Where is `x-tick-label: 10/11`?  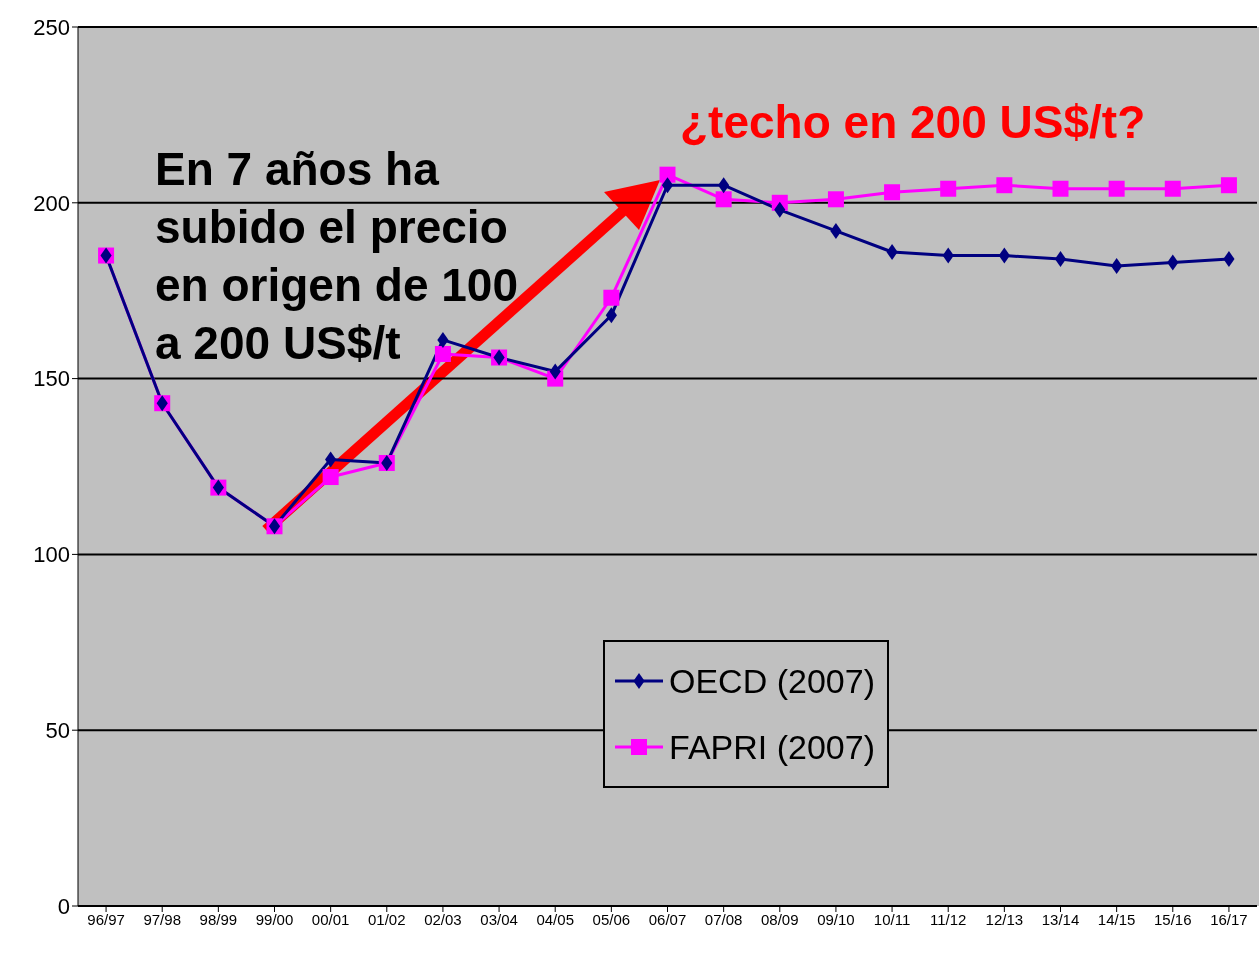
x-tick-label: 10/11 is located at coordinates (892, 919).